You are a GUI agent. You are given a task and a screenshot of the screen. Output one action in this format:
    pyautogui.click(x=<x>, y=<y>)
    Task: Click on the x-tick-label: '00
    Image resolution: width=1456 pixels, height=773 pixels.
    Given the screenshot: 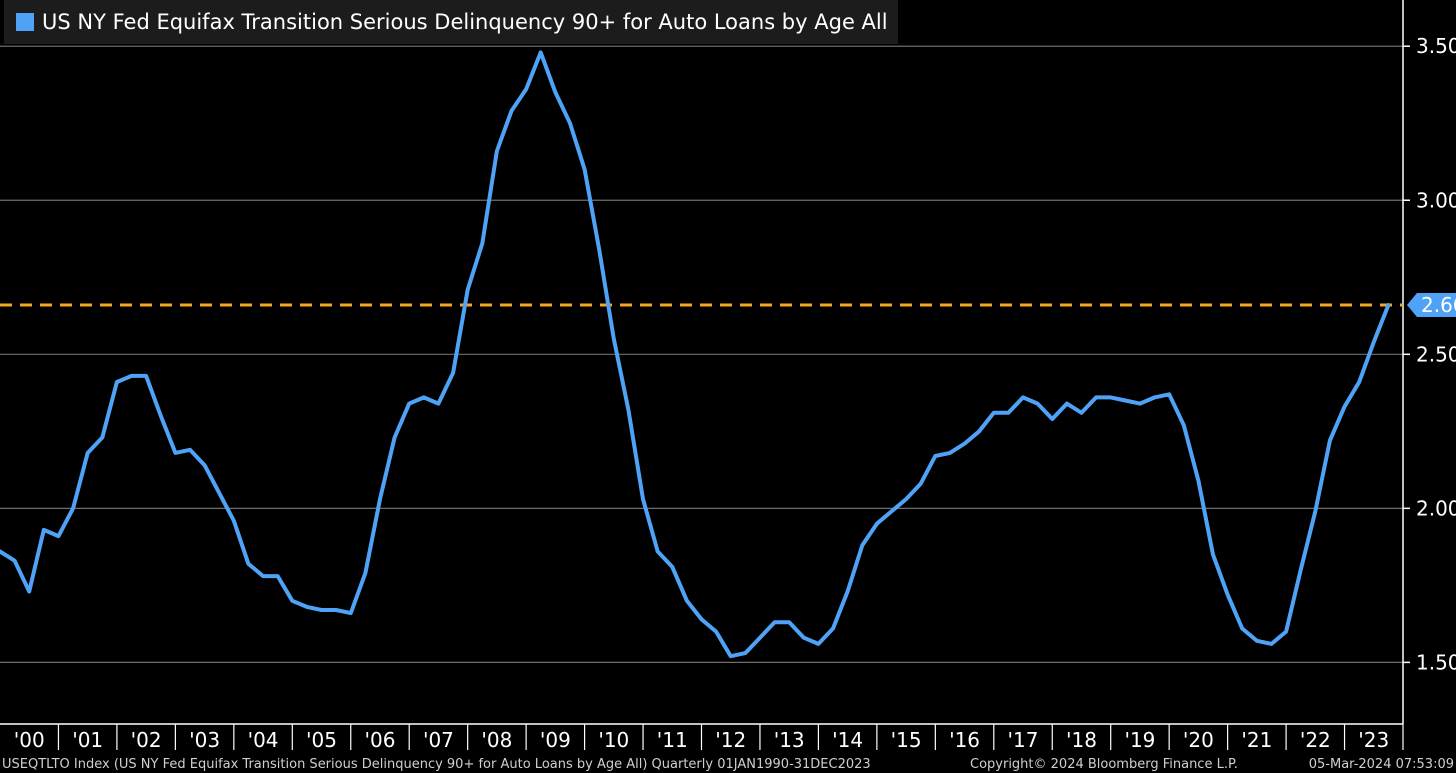 What is the action you would take?
    pyautogui.click(x=29, y=740)
    